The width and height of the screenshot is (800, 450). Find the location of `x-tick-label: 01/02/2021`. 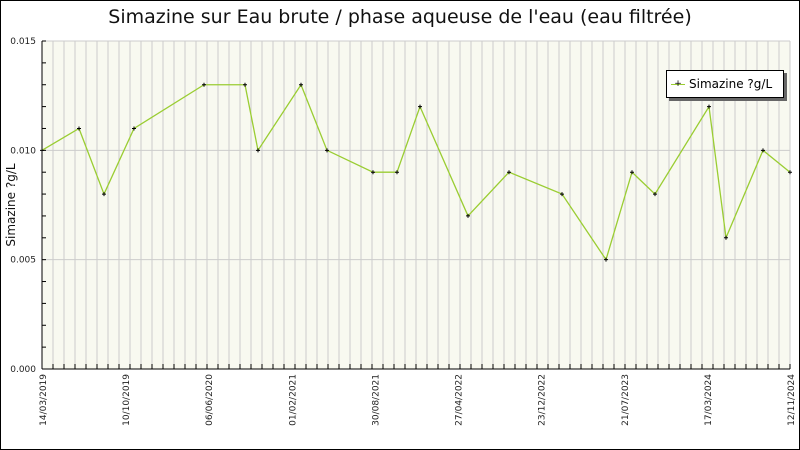

x-tick-label: 01/02/2021 is located at coordinates (293, 400).